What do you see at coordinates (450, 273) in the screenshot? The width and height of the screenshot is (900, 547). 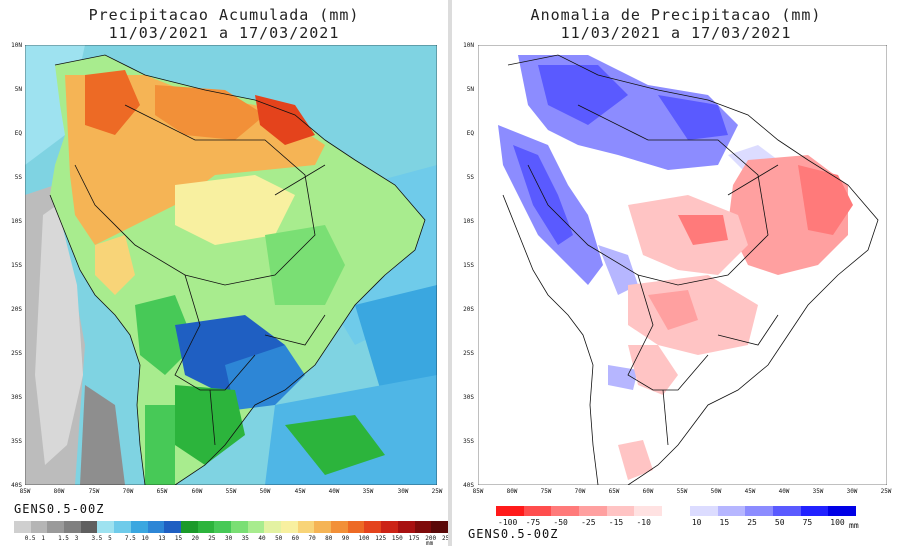 I see `panel-divider` at bounding box center [450, 273].